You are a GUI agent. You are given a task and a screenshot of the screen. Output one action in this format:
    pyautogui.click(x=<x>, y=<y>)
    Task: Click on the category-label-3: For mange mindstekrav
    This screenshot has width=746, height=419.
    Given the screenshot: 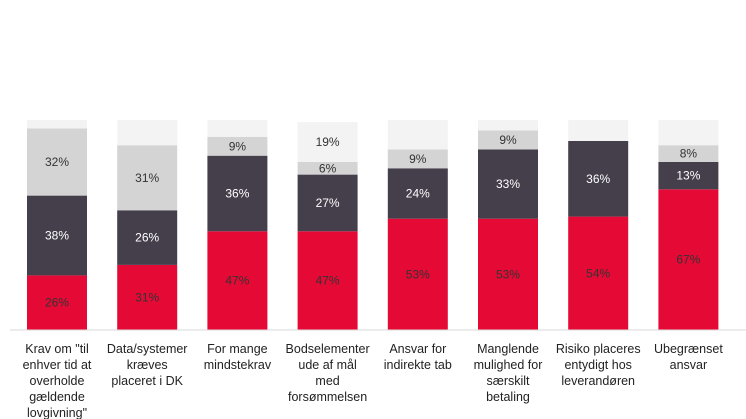 What is the action you would take?
    pyautogui.click(x=238, y=357)
    